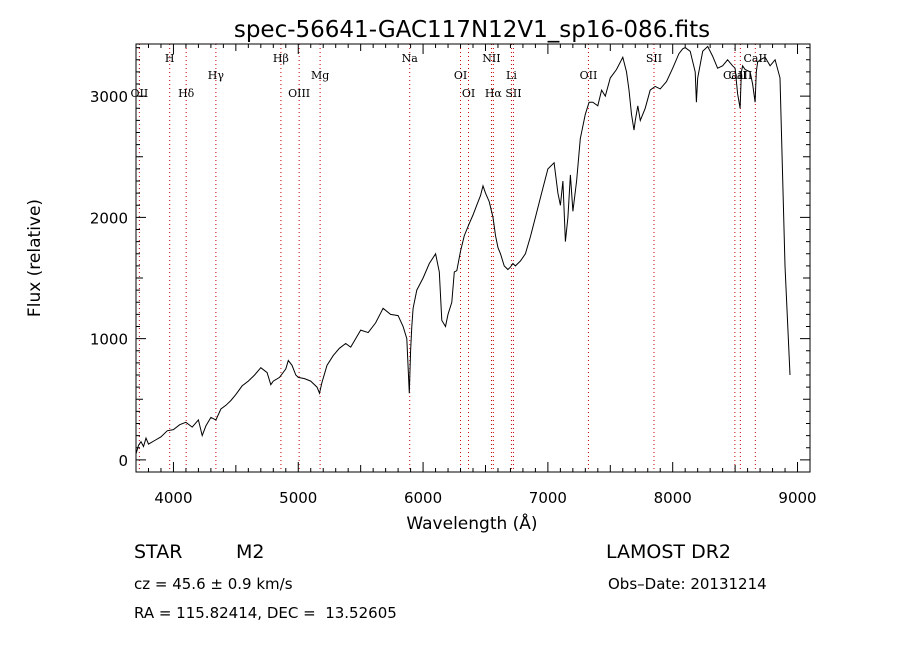  I want to click on line-label: H, so click(170, 58).